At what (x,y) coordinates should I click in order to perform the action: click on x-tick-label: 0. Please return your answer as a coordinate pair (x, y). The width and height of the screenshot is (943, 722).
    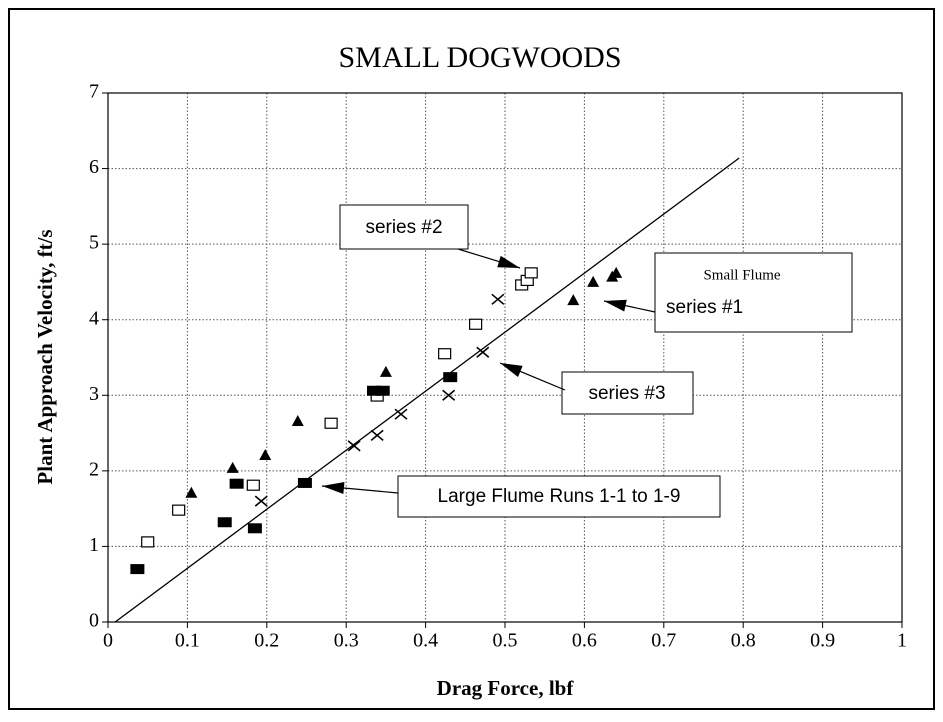
    Looking at the image, I should click on (108, 641).